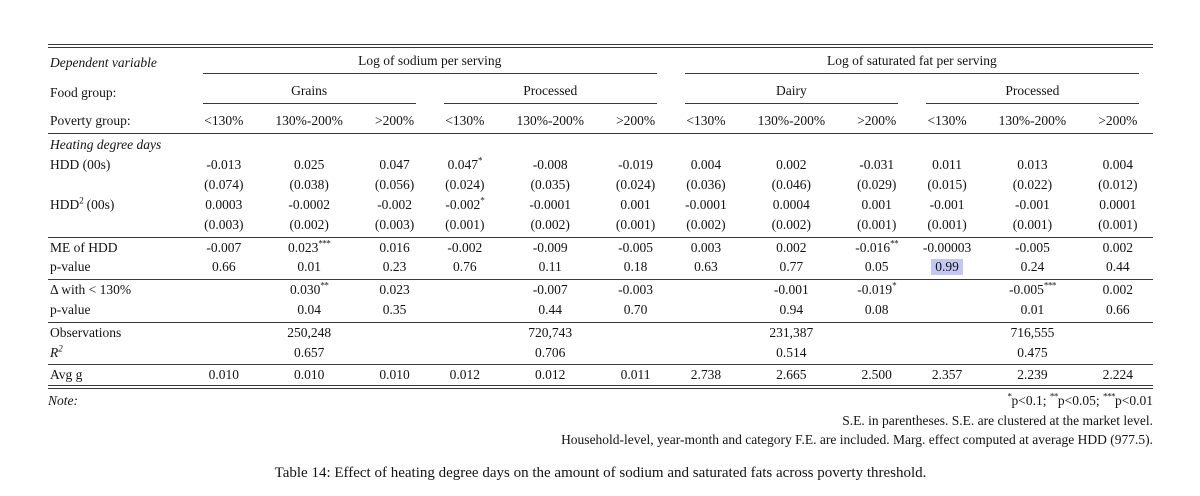  I want to click on table-cell: 0.047, so click(394, 165).